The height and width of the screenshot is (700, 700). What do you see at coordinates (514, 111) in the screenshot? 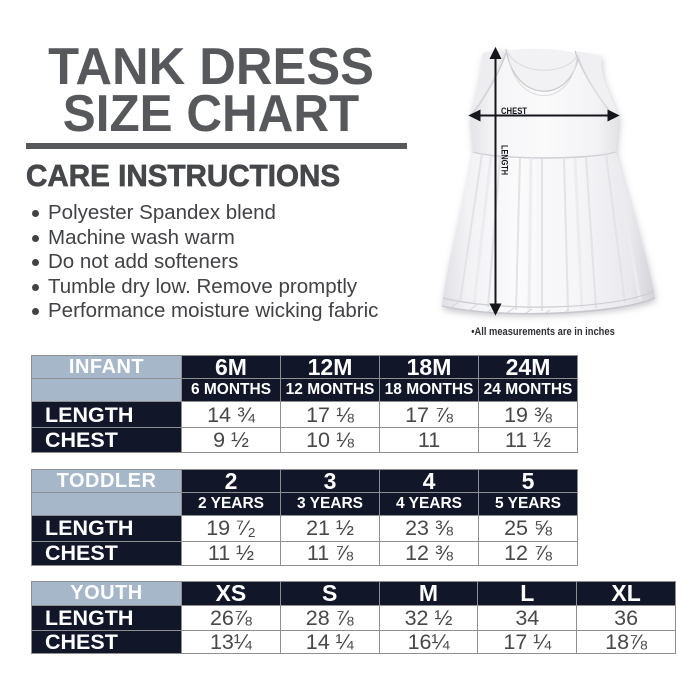
I see `svg-text: CHEST` at bounding box center [514, 111].